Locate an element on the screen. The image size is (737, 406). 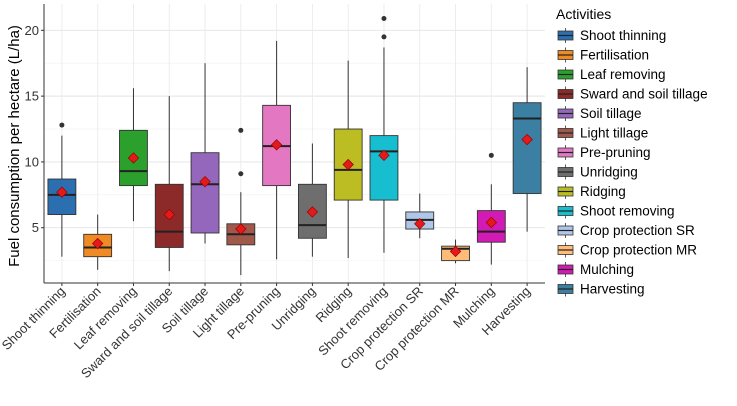
legend-item: Fertilisation is located at coordinates (603, 55).